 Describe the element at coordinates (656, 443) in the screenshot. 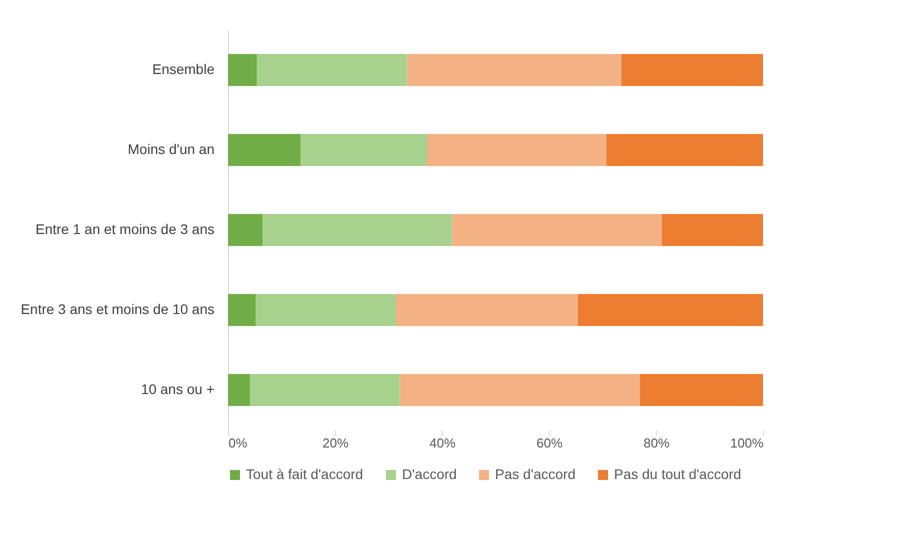

I see `x-tick-label: 80%` at that location.